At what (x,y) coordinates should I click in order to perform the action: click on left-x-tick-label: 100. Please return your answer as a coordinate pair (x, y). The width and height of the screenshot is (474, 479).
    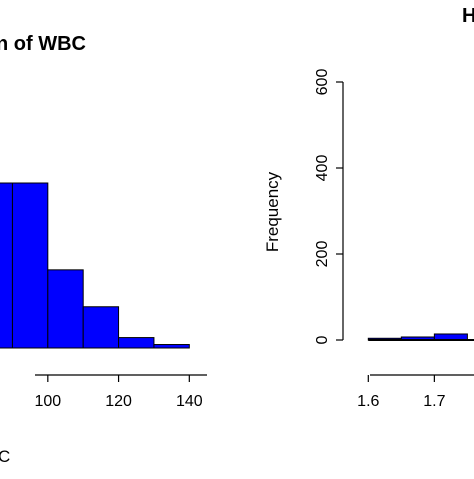
    Looking at the image, I should click on (47, 401).